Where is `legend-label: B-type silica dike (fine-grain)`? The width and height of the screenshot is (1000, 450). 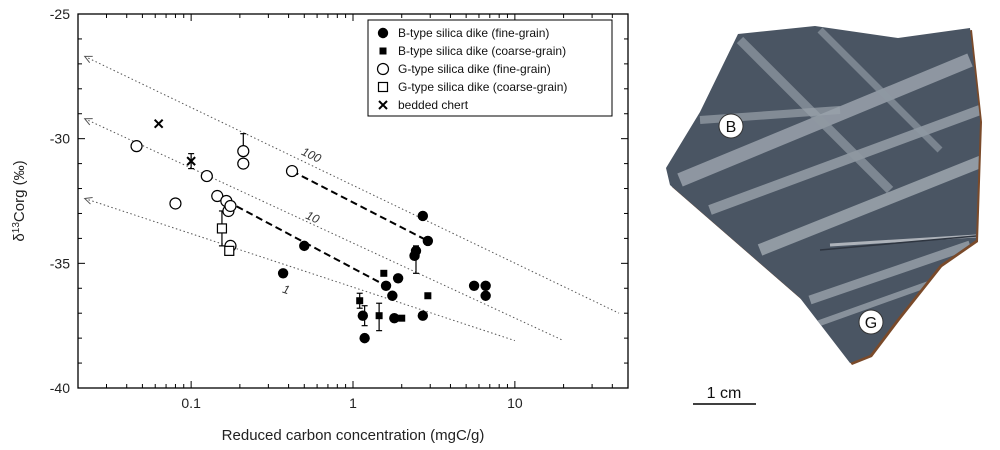
legend-label: B-type silica dike (fine-grain) is located at coordinates (473, 33).